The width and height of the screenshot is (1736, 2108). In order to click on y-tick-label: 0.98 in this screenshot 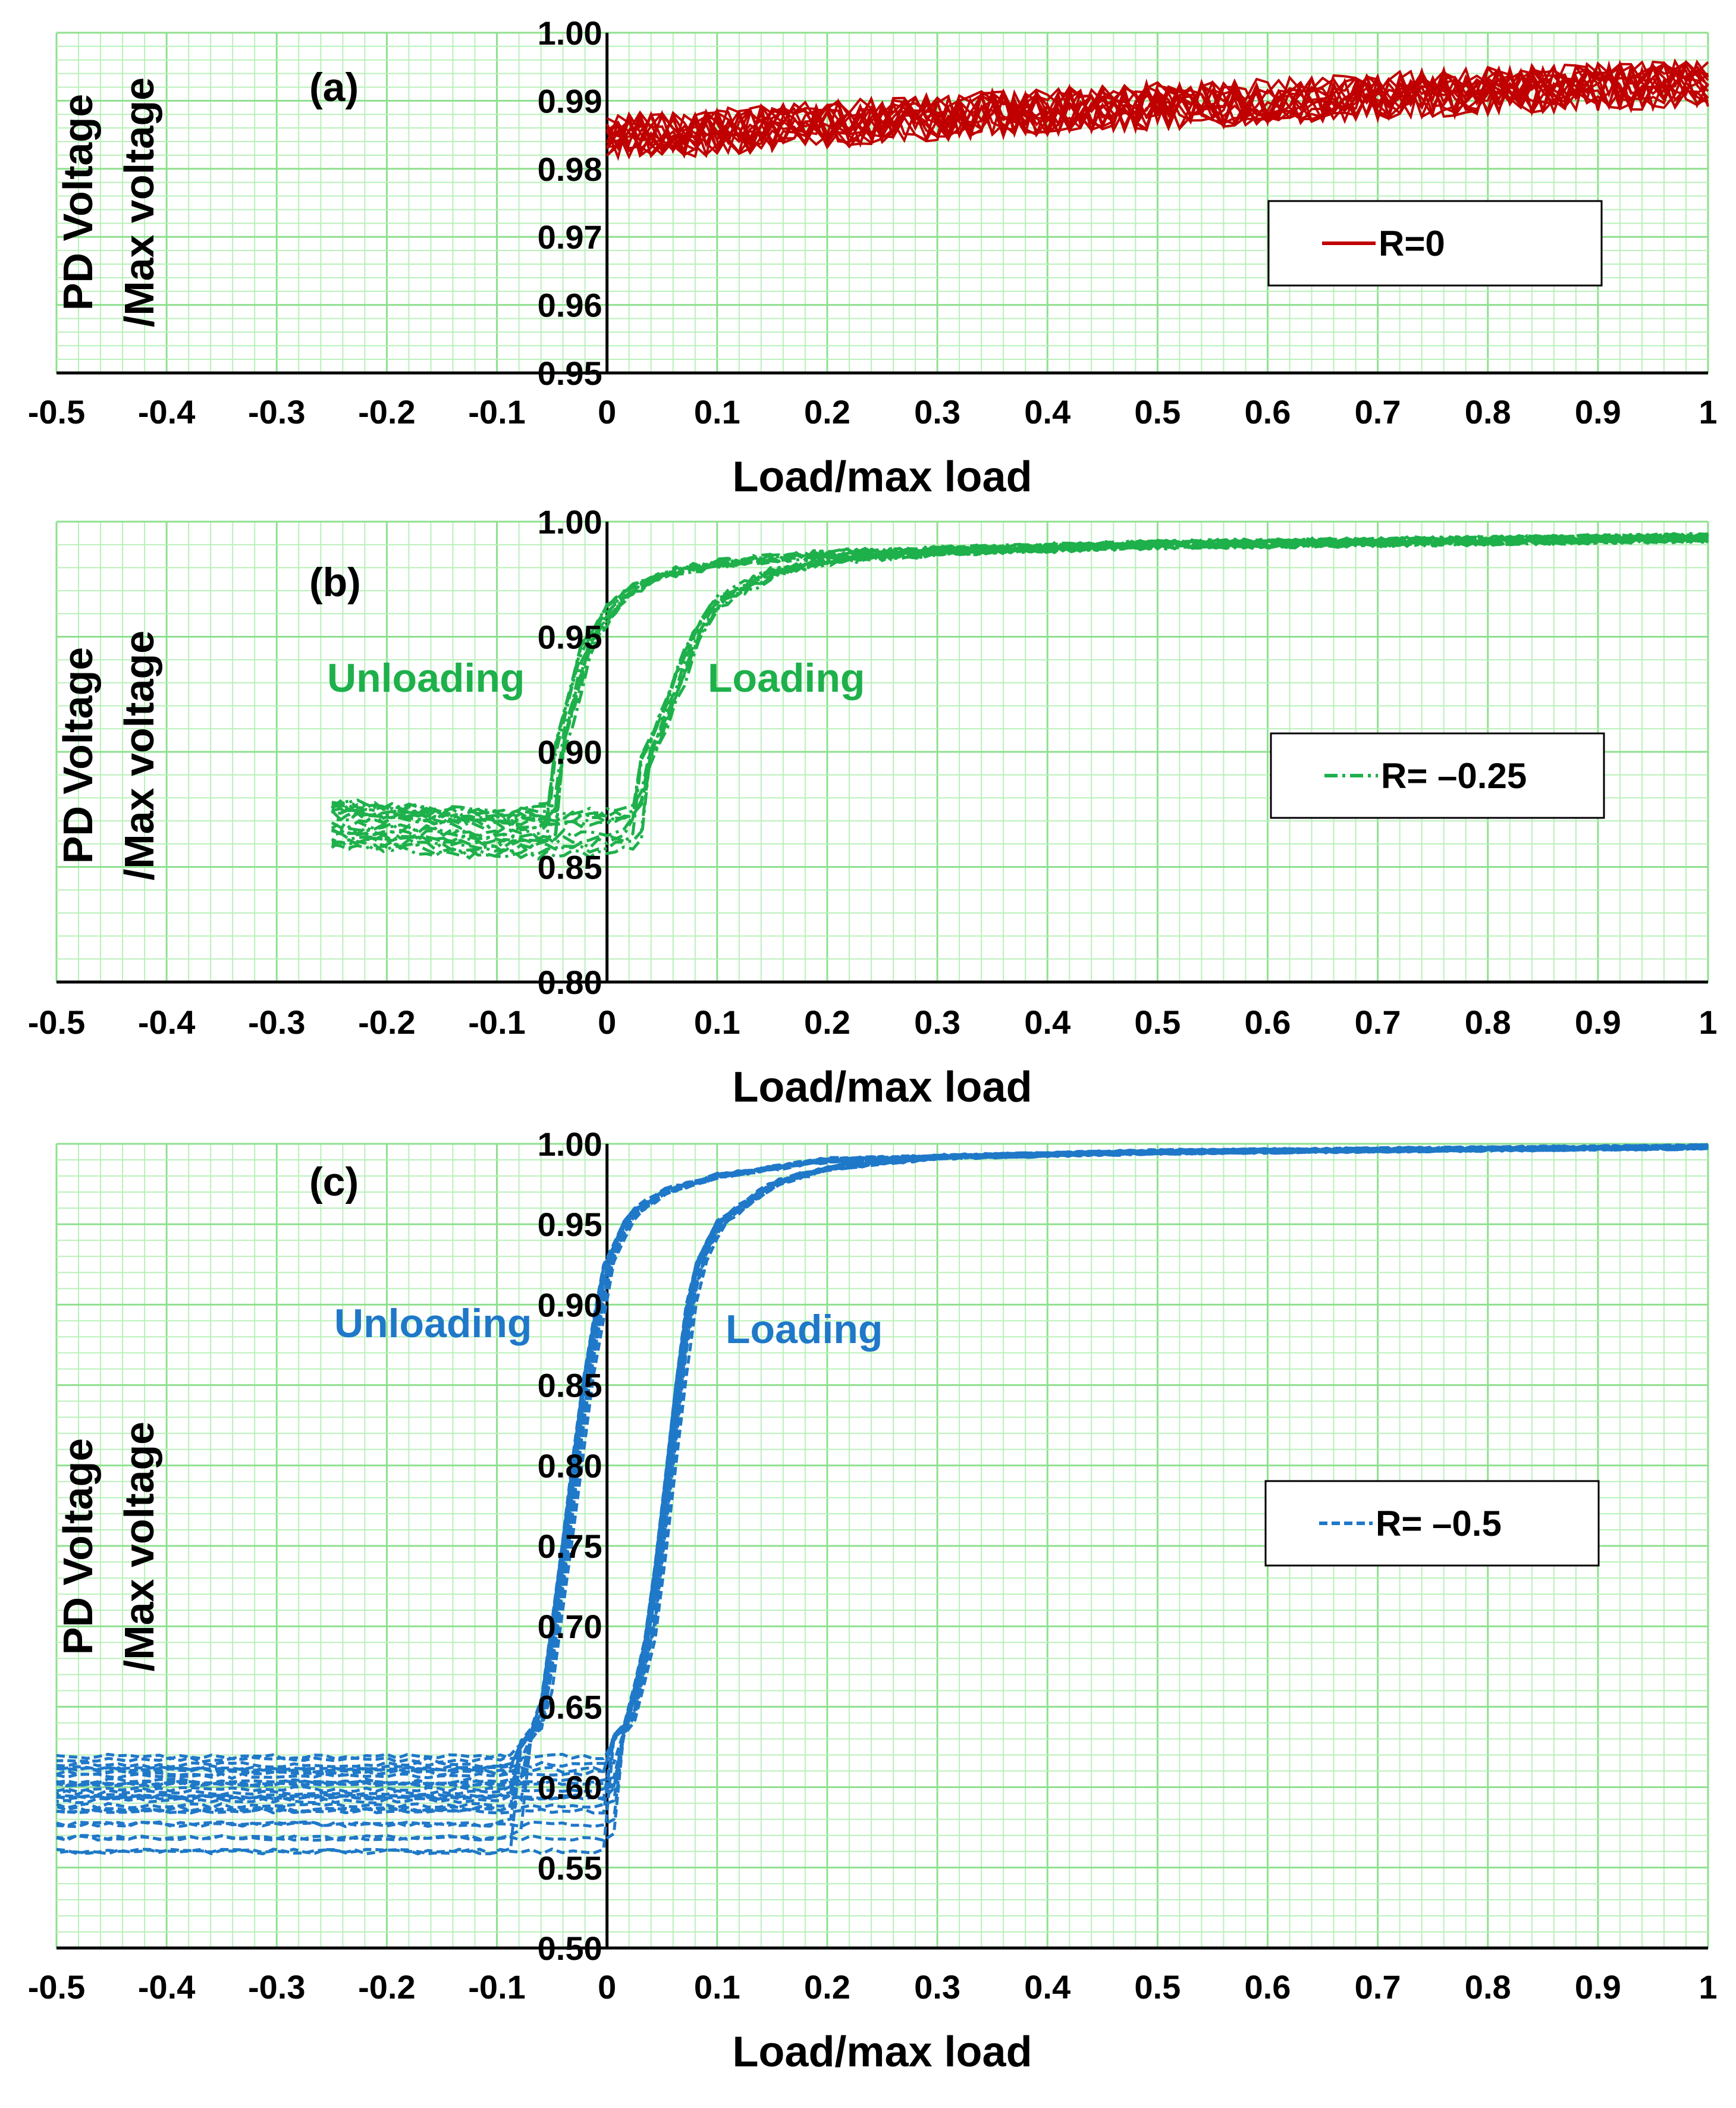, I will do `click(570, 169)`.